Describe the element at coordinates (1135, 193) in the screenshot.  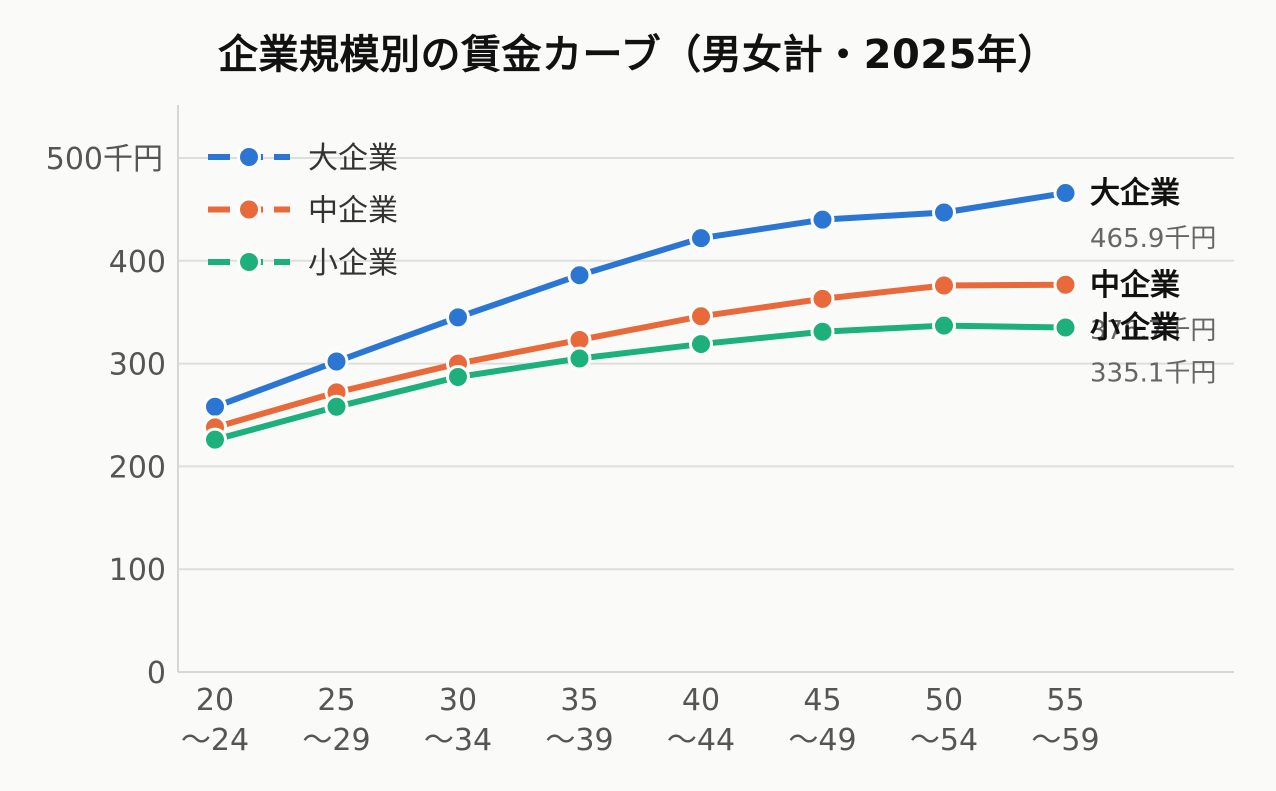
I see `end-label-name: 大企業` at that location.